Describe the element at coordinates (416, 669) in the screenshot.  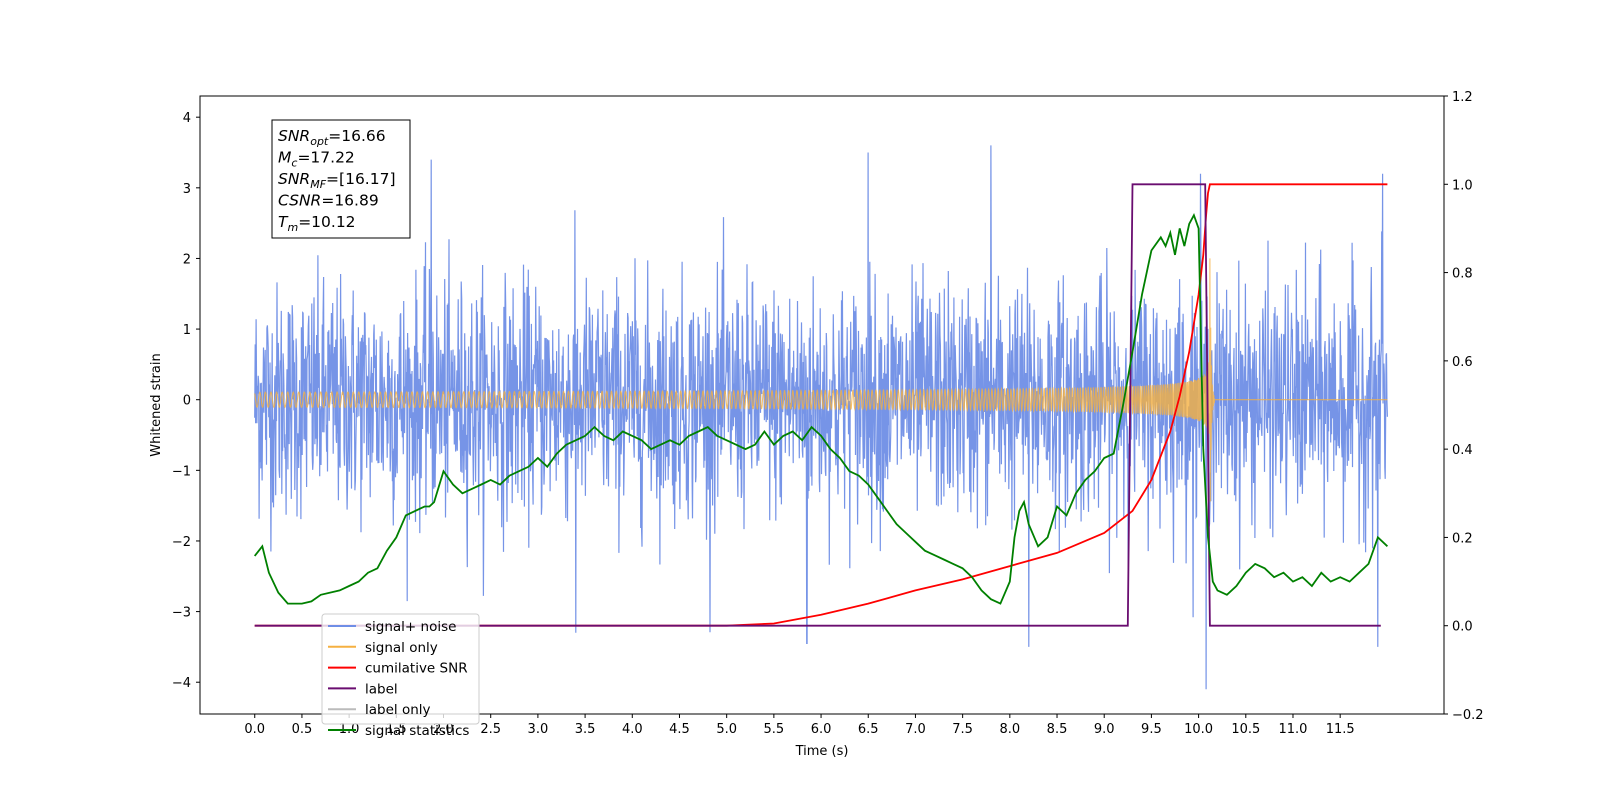
I see `legend-label: cumilative SNR` at that location.